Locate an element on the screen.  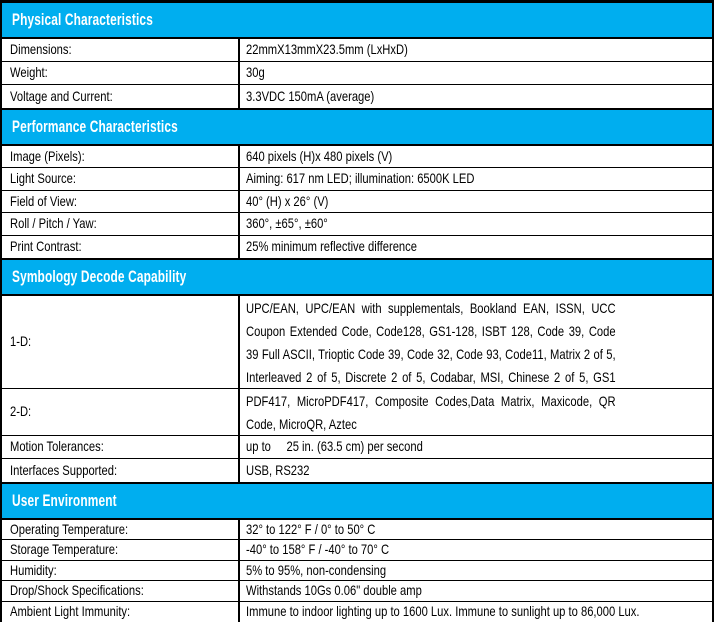
label-text: Ambient Light Immunity: is located at coordinates (70, 611).